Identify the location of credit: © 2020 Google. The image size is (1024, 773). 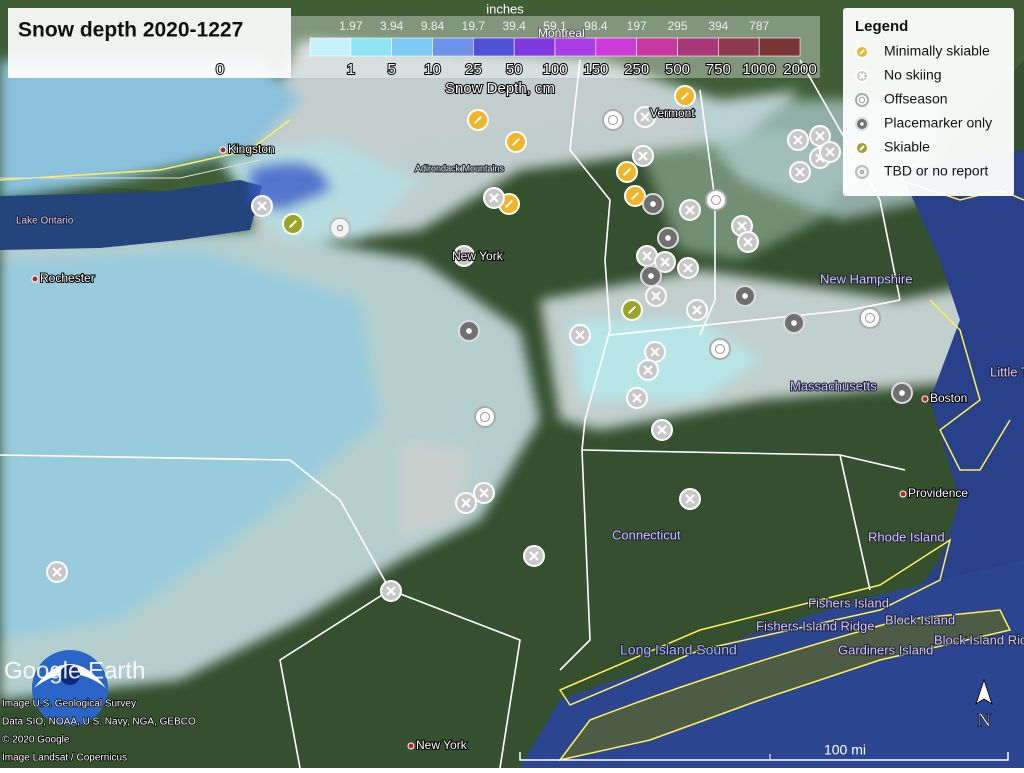
(36, 740).